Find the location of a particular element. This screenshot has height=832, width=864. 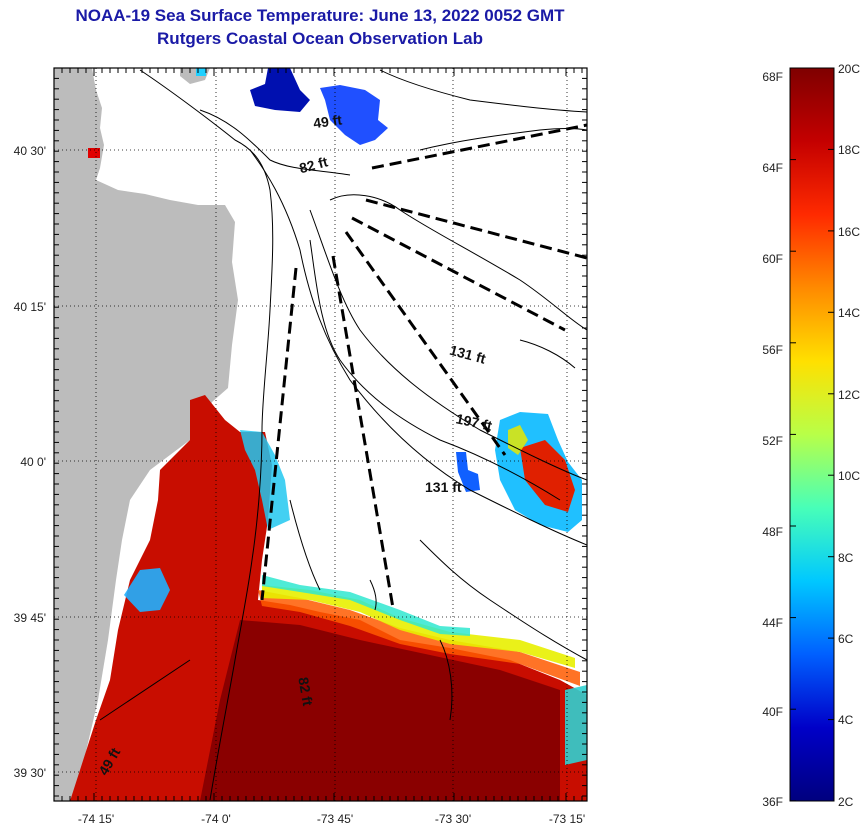

colorbar-f-label: 48F is located at coordinates (772, 532).